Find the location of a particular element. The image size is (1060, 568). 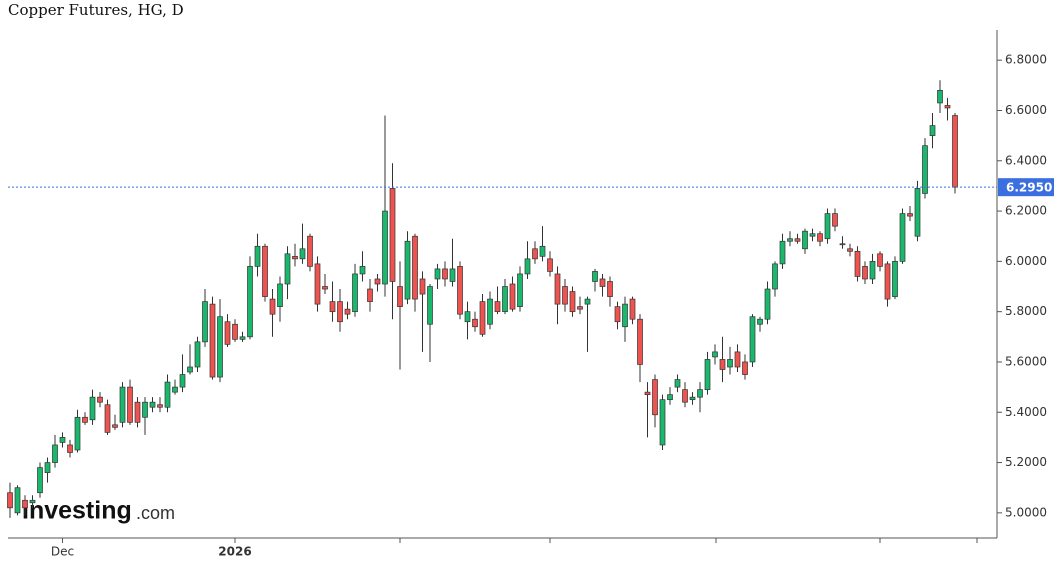

y-tick-label: 5.6000 is located at coordinates (1026, 361).